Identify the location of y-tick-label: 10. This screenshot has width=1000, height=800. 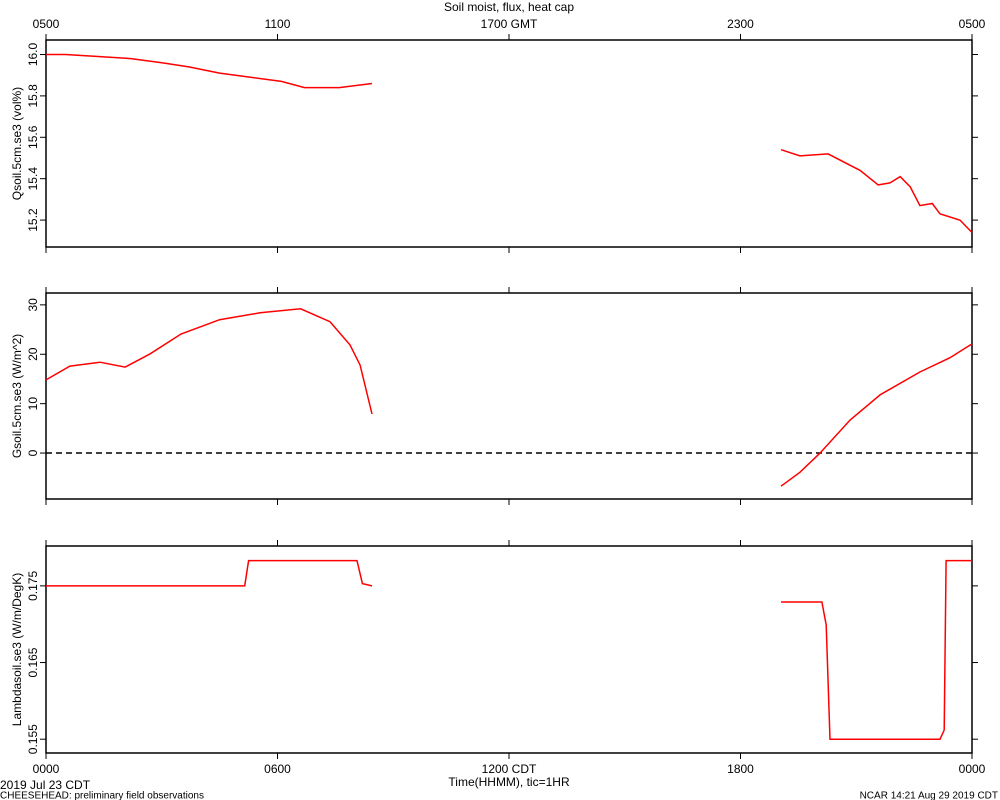
(33, 404).